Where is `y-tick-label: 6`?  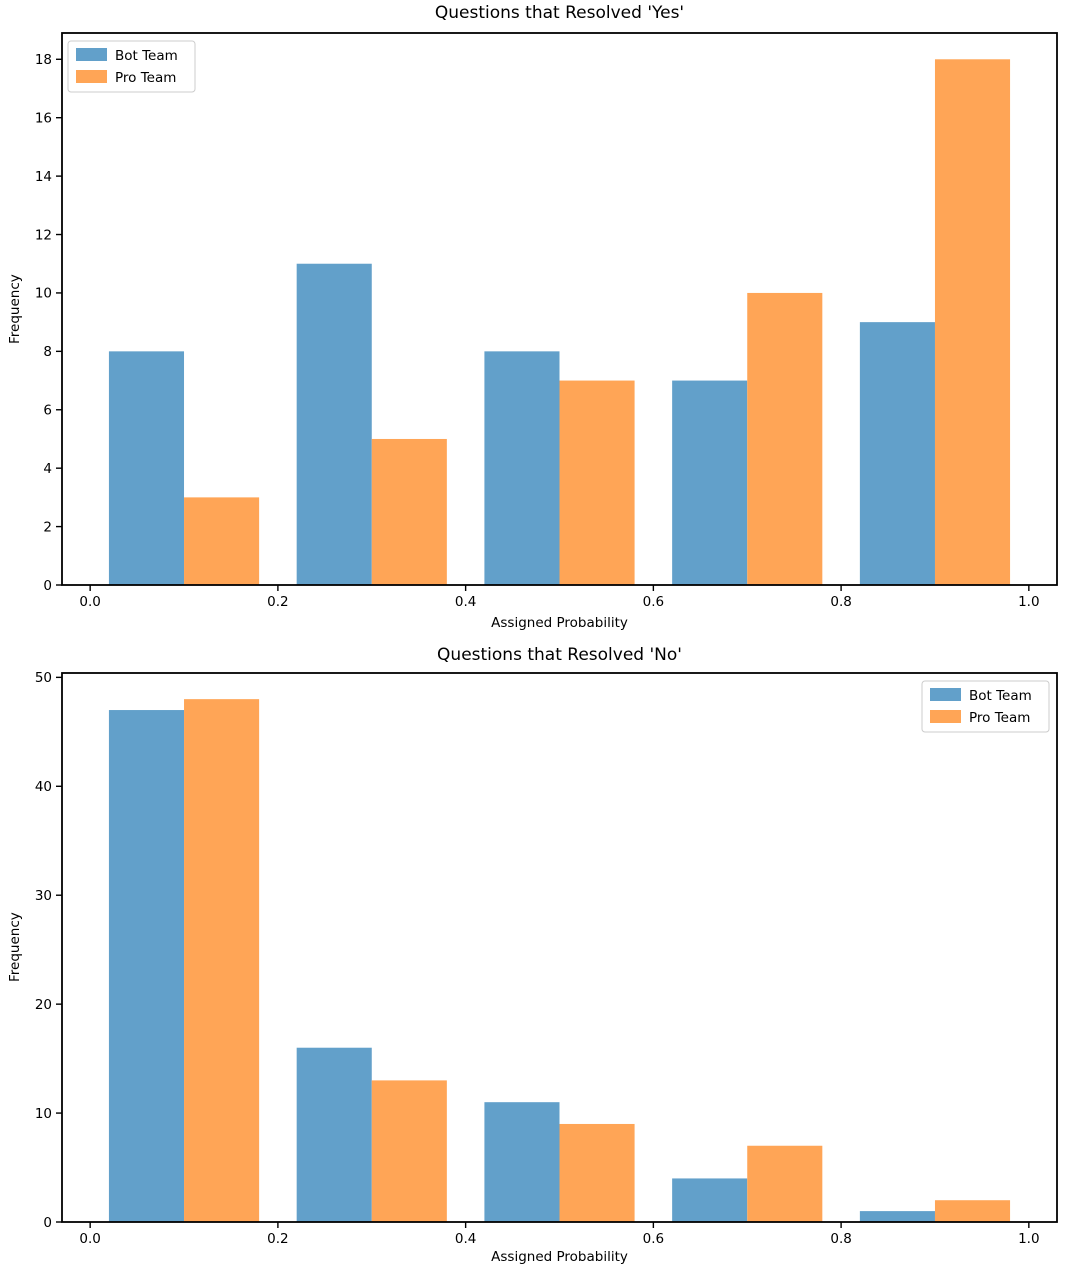 y-tick-label: 6 is located at coordinates (47, 411).